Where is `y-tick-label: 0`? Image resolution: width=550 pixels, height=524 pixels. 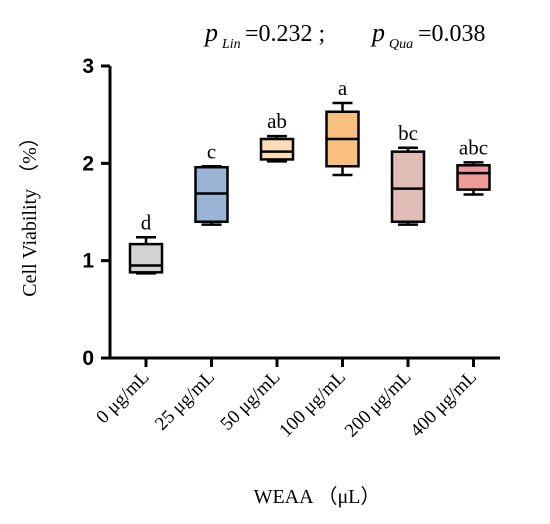
y-tick-label: 0 is located at coordinates (88, 358).